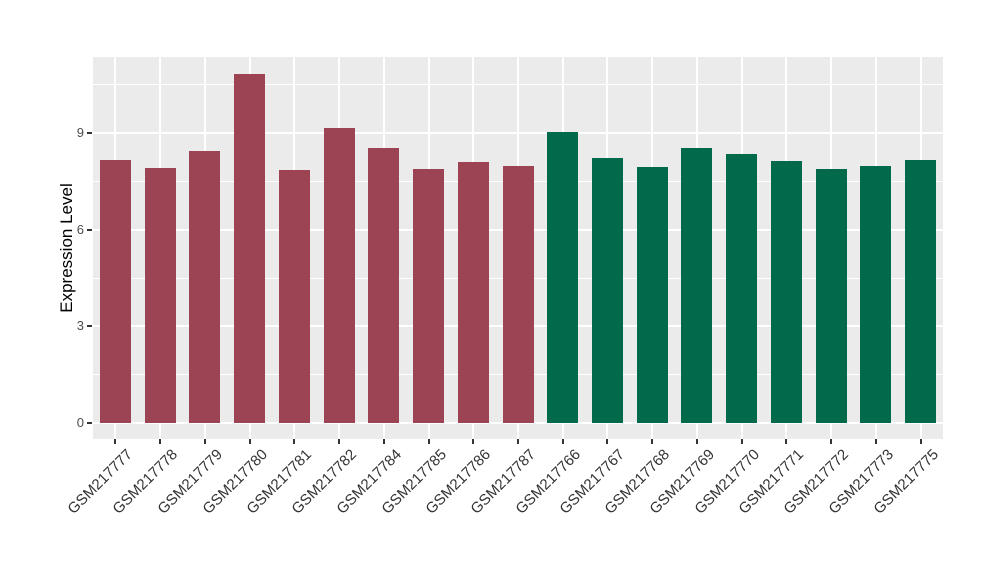 Image resolution: width=1000 pixels, height=580 pixels. Describe the element at coordinates (697, 286) in the screenshot. I see `bar-GSM217769` at that location.